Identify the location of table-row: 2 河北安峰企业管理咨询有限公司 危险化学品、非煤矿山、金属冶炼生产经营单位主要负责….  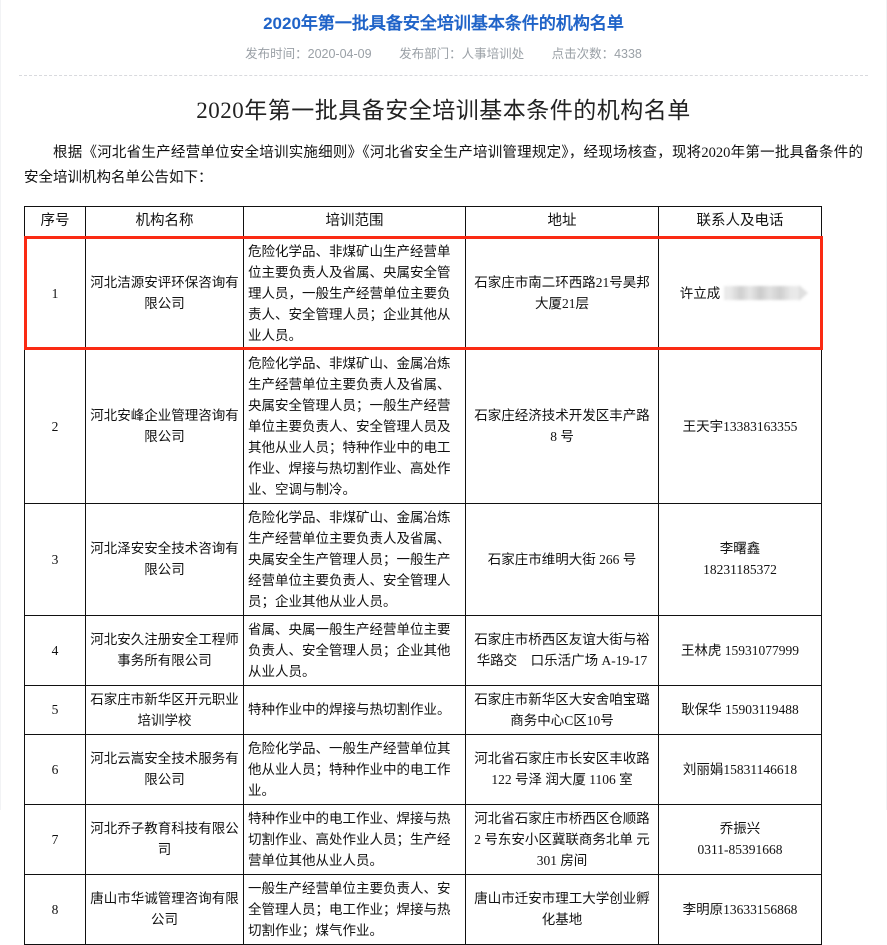
(423, 426).